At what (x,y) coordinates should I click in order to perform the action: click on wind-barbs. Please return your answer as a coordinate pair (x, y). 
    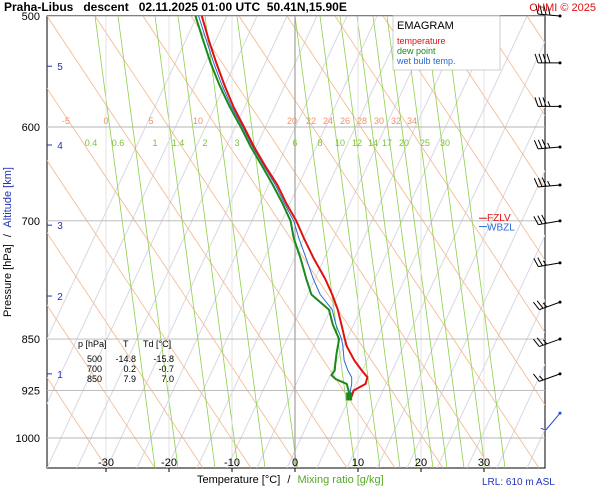
    Looking at the image, I should click on (547, 217).